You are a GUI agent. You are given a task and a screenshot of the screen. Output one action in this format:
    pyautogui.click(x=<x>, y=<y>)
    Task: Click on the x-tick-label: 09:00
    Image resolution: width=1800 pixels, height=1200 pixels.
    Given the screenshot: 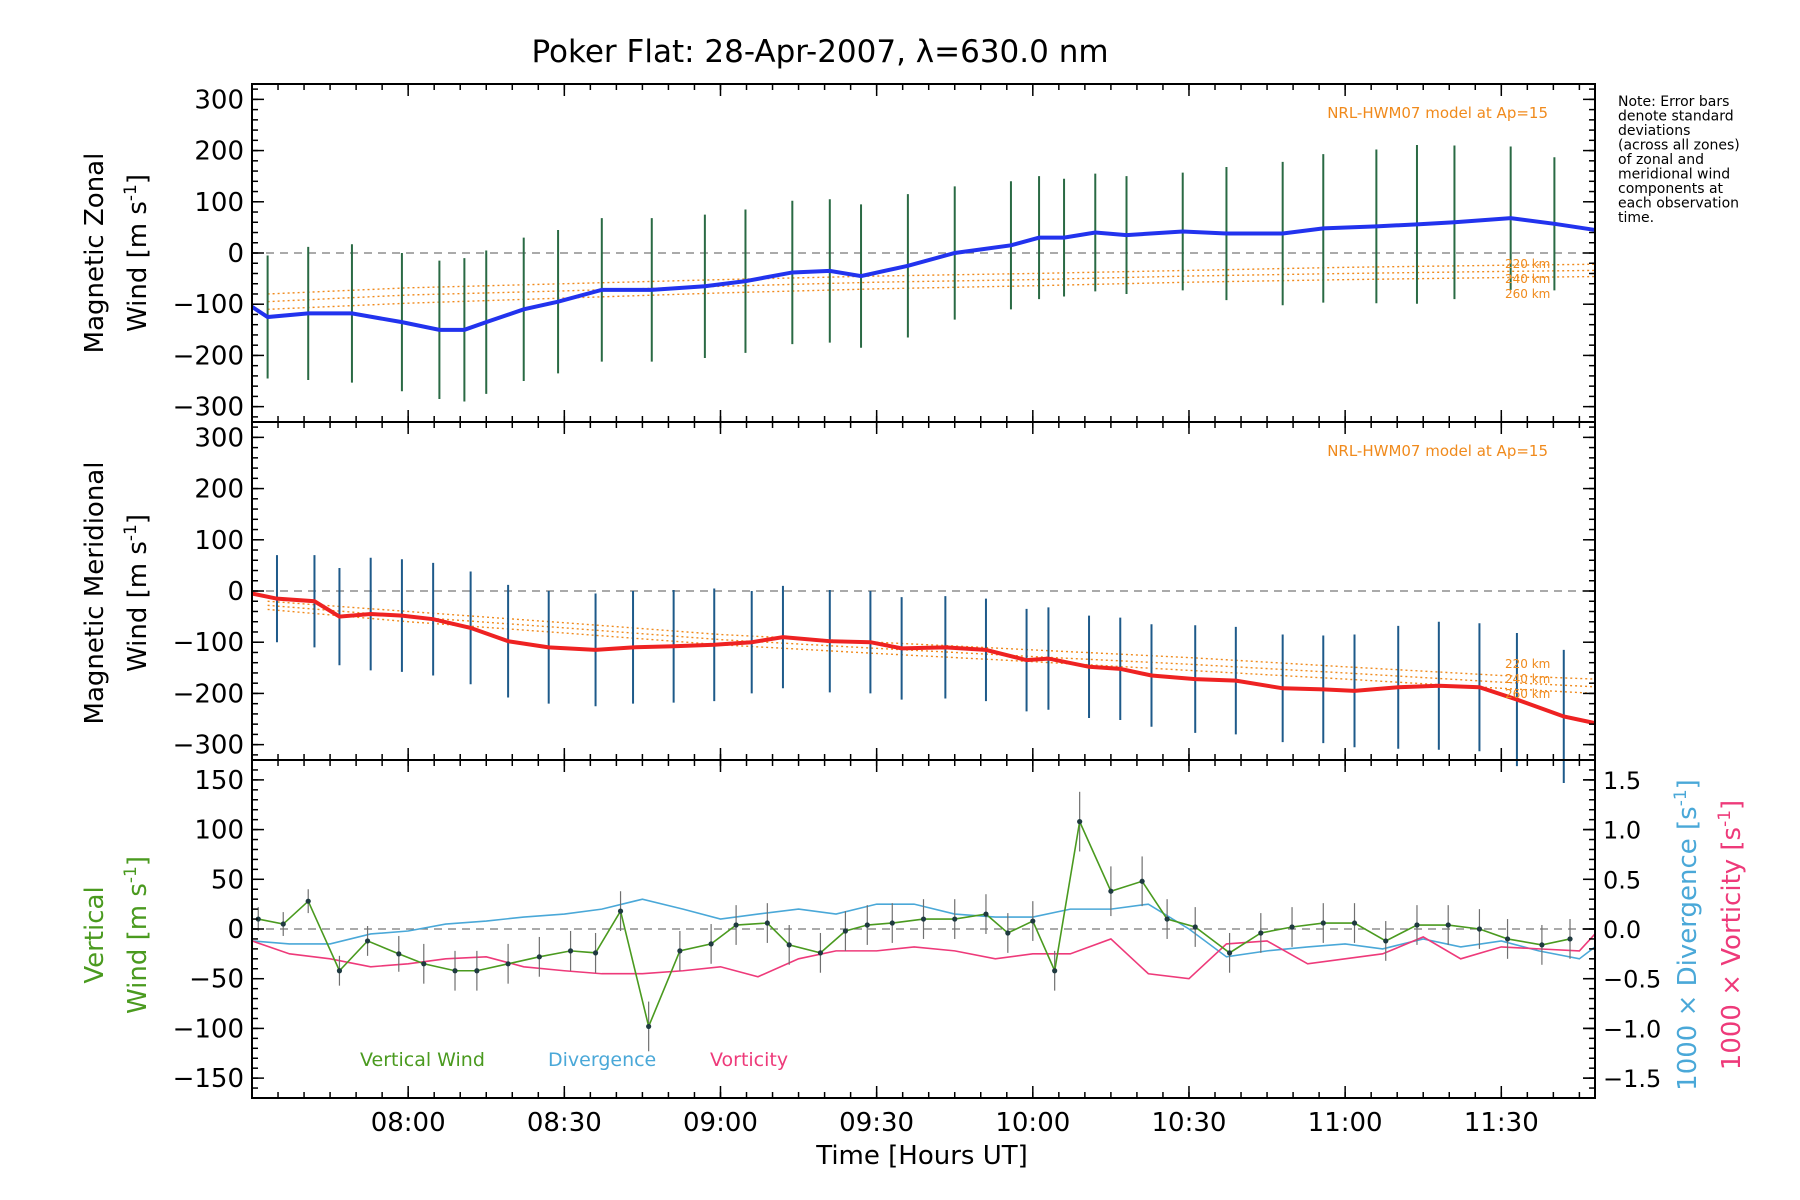 What is the action you would take?
    pyautogui.click(x=720, y=1123)
    